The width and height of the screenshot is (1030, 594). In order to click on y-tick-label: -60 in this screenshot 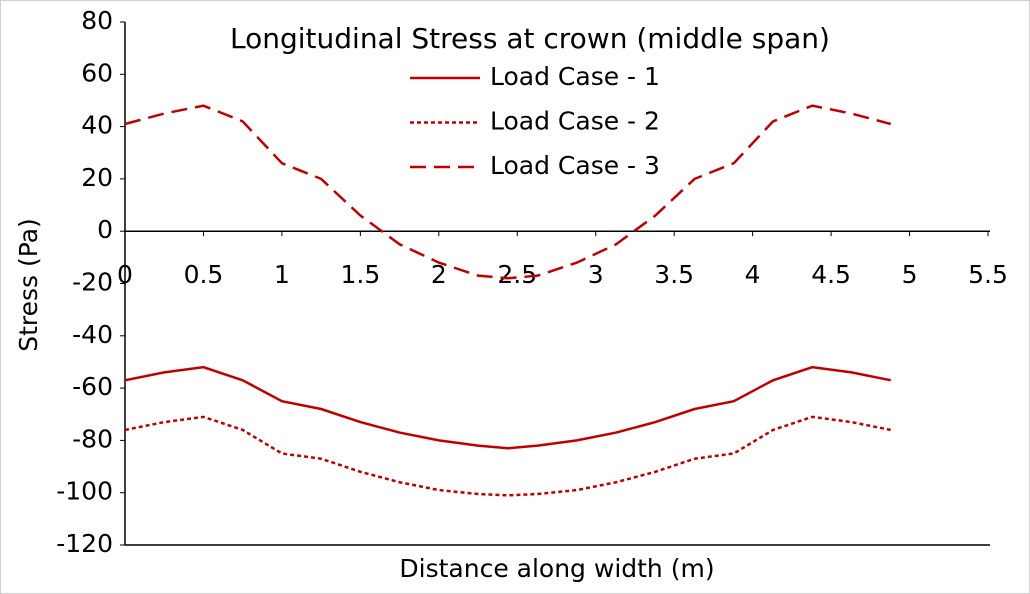, I will do `click(92, 386)`.